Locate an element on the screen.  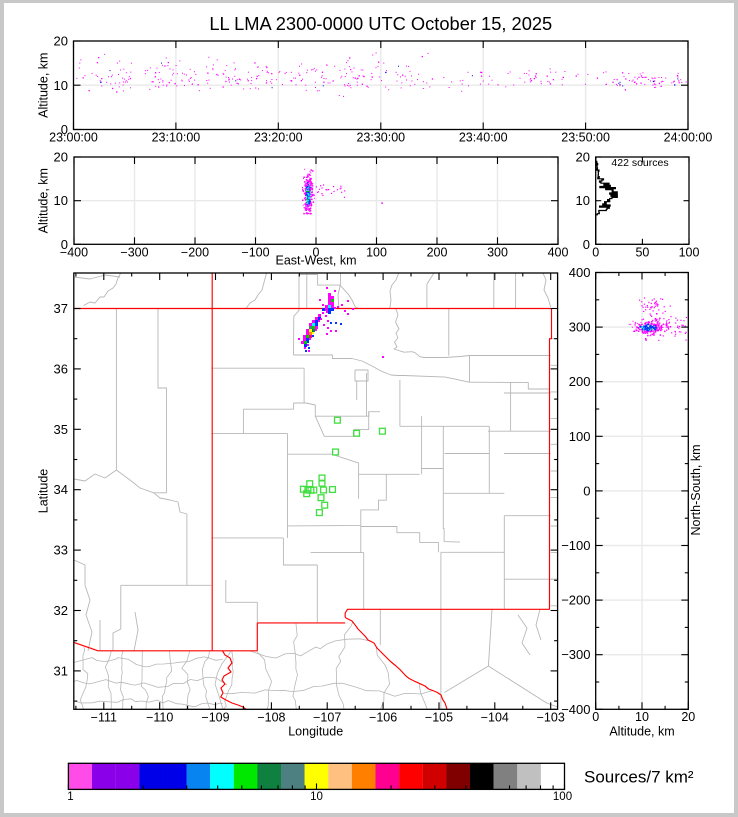
svg-text: 37 is located at coordinates (61, 308).